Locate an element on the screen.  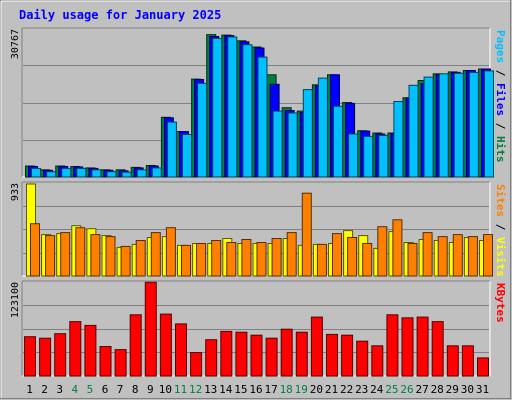
x-tick-label: 23 is located at coordinates (361, 389).